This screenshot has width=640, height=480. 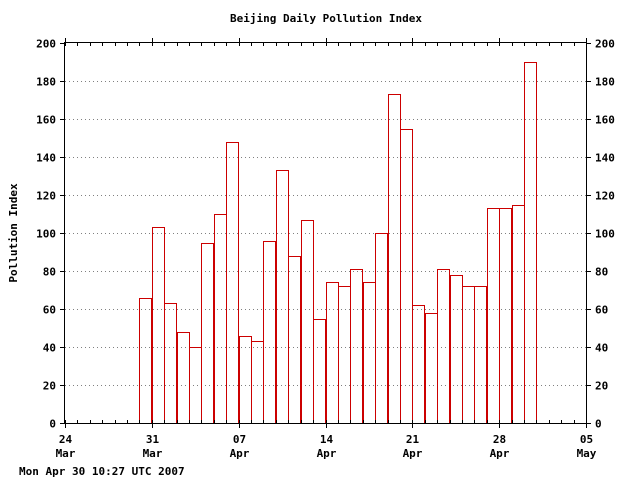 I want to click on x-tick-label-day: 21, so click(x=413, y=439).